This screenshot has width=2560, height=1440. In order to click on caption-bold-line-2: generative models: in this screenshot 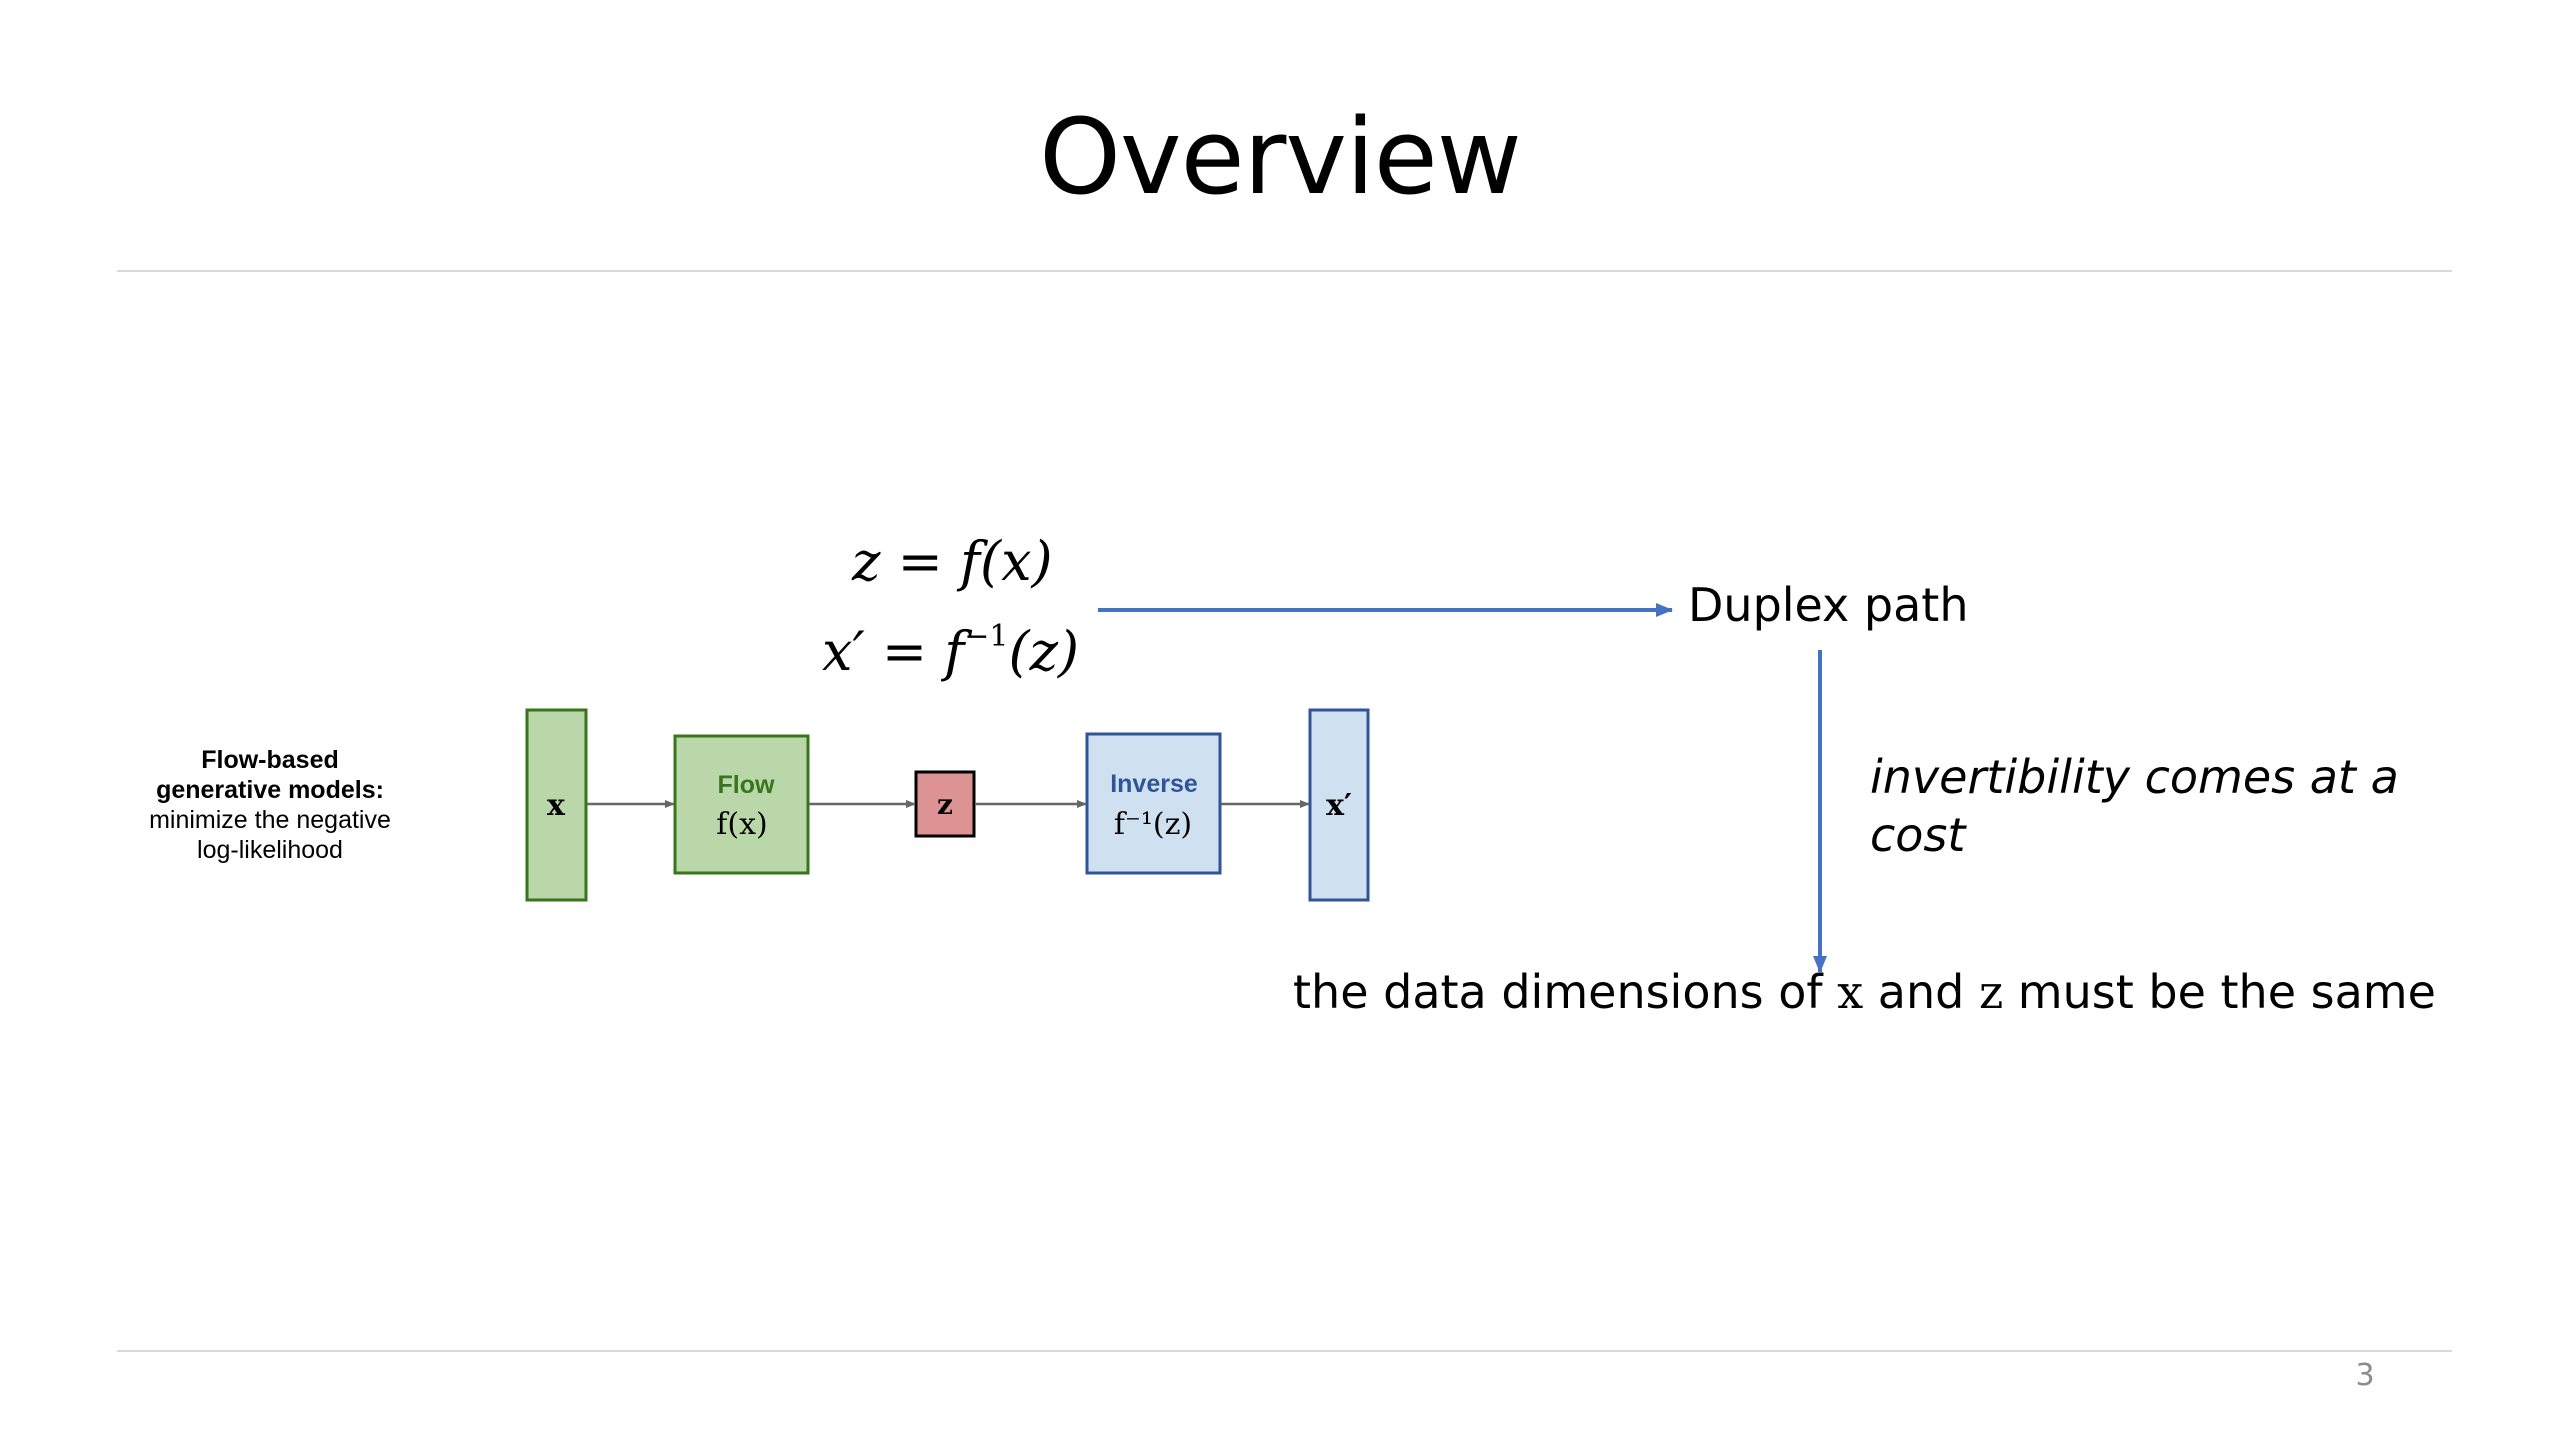, I will do `click(270, 790)`.